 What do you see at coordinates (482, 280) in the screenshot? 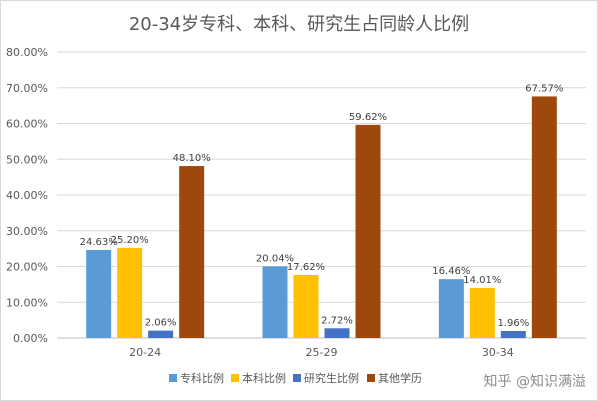
I see `data-label: 14.01%` at bounding box center [482, 280].